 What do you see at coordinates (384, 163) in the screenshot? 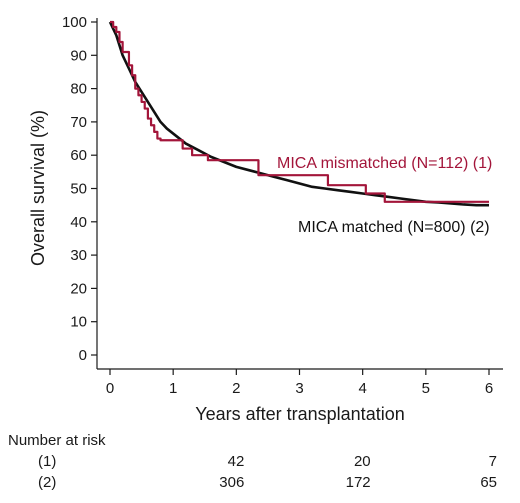
I see `series-label-mica-mismatched: MICA mismatched (N=112) (1)` at bounding box center [384, 163].